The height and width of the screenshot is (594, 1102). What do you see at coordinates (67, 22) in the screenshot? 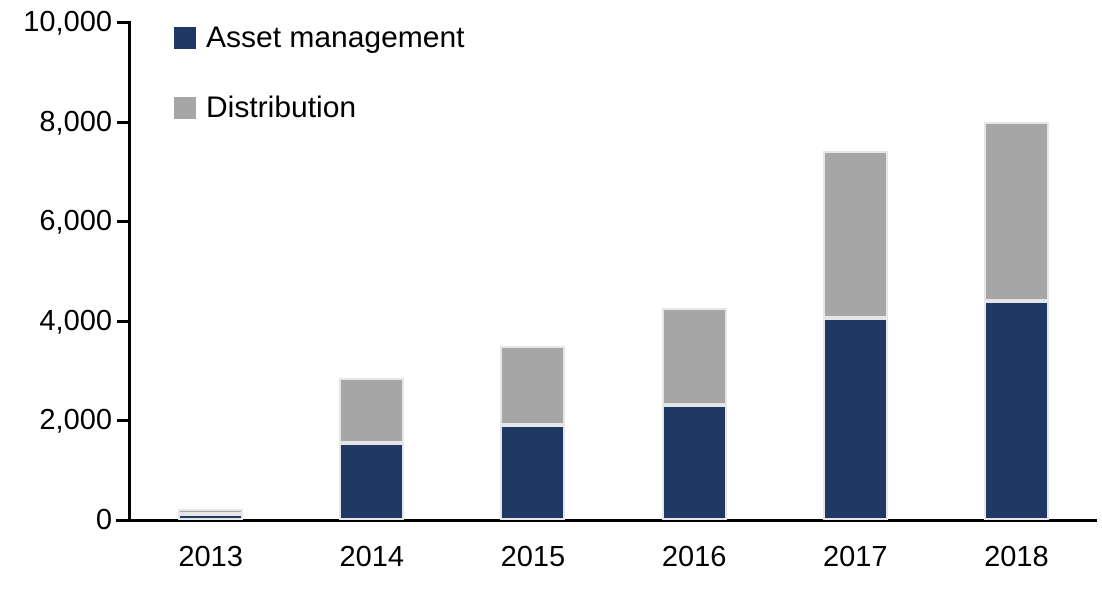
I see `y-axis-tick-label: 10,000` at bounding box center [67, 22].